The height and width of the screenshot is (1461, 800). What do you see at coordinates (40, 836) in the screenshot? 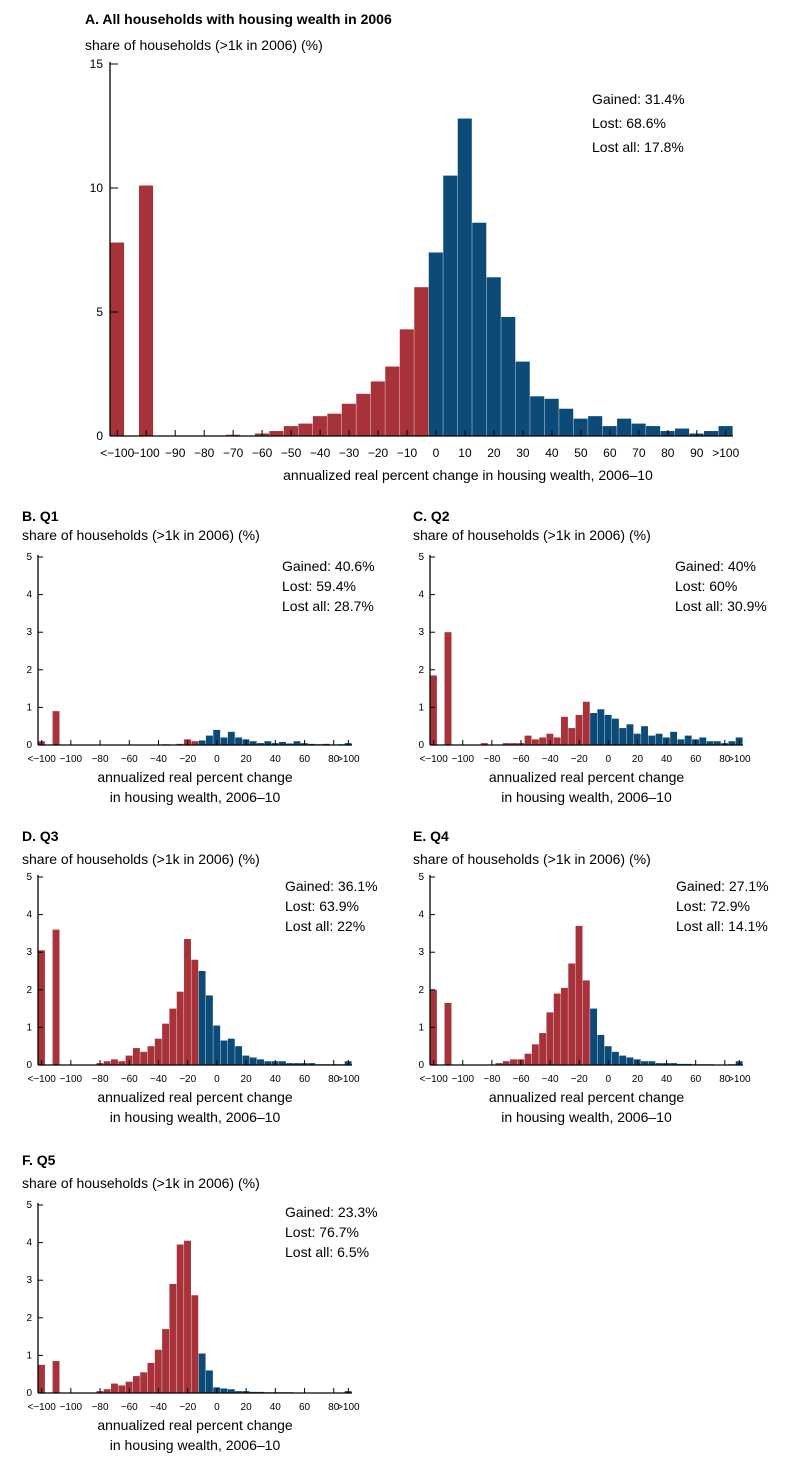
I see `chart-title: D. Q3` at bounding box center [40, 836].